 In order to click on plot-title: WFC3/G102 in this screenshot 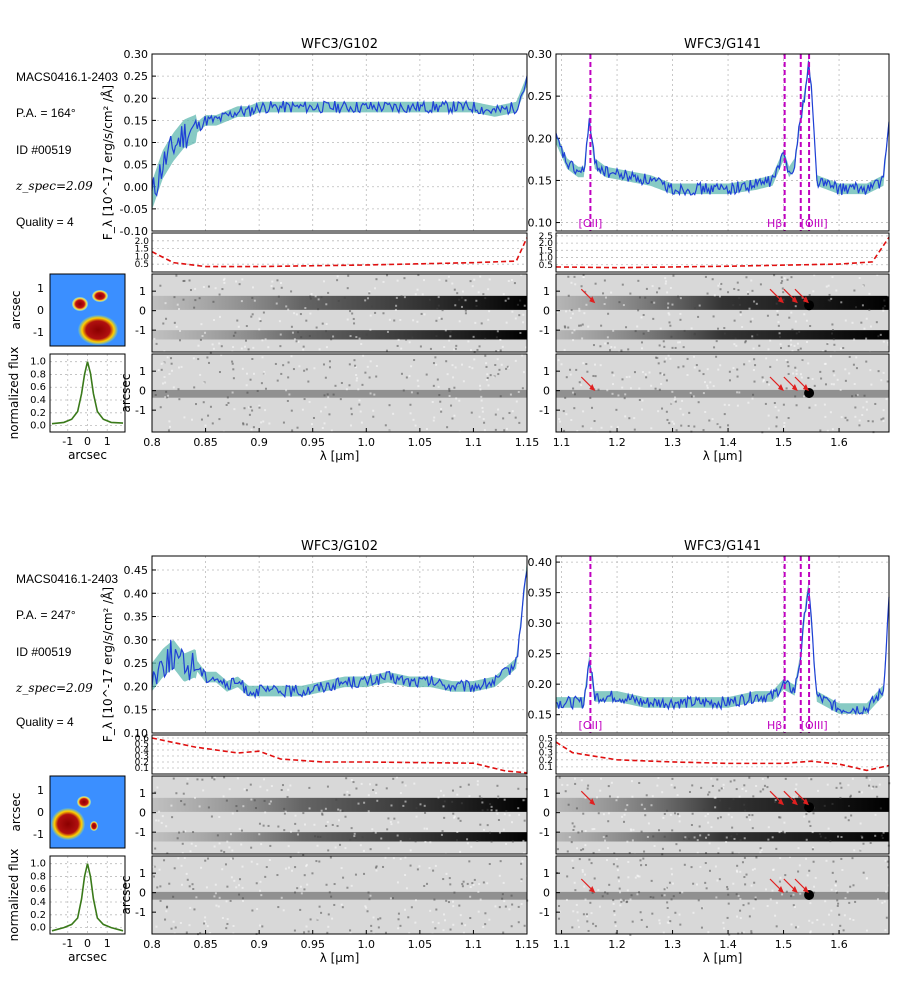, I will do `click(339, 44)`.